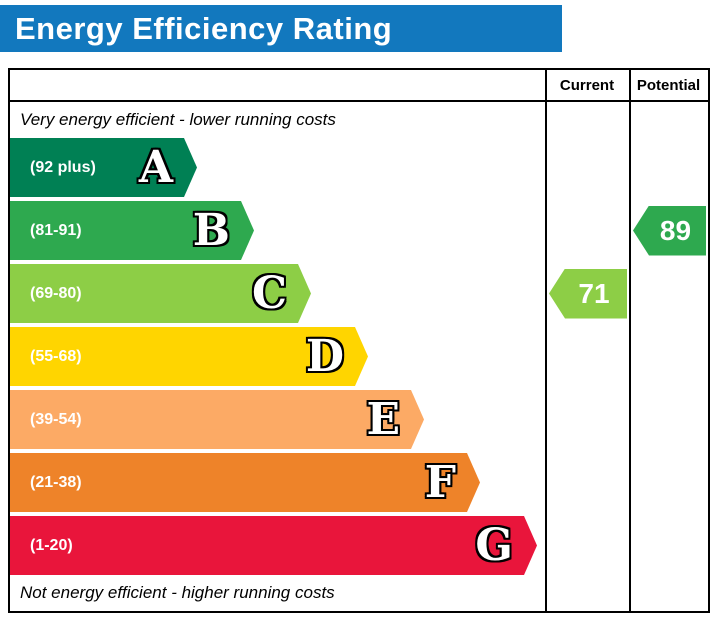  I want to click on column-header-row, so click(359, 86).